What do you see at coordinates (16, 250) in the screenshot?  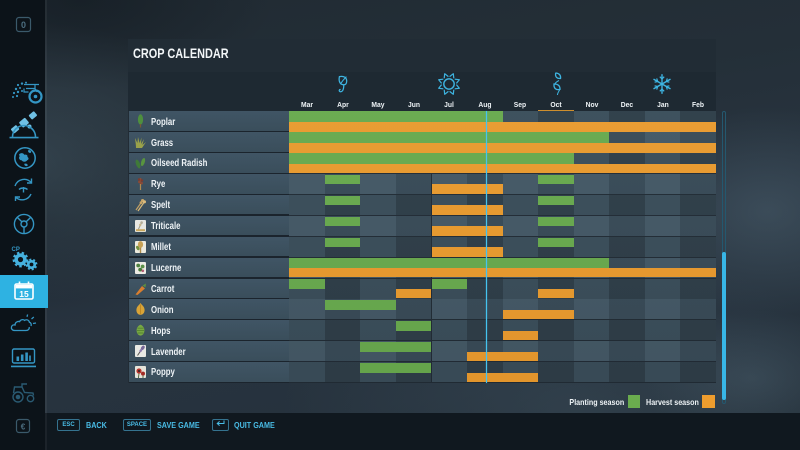 I see `svg-text: CP` at bounding box center [16, 250].